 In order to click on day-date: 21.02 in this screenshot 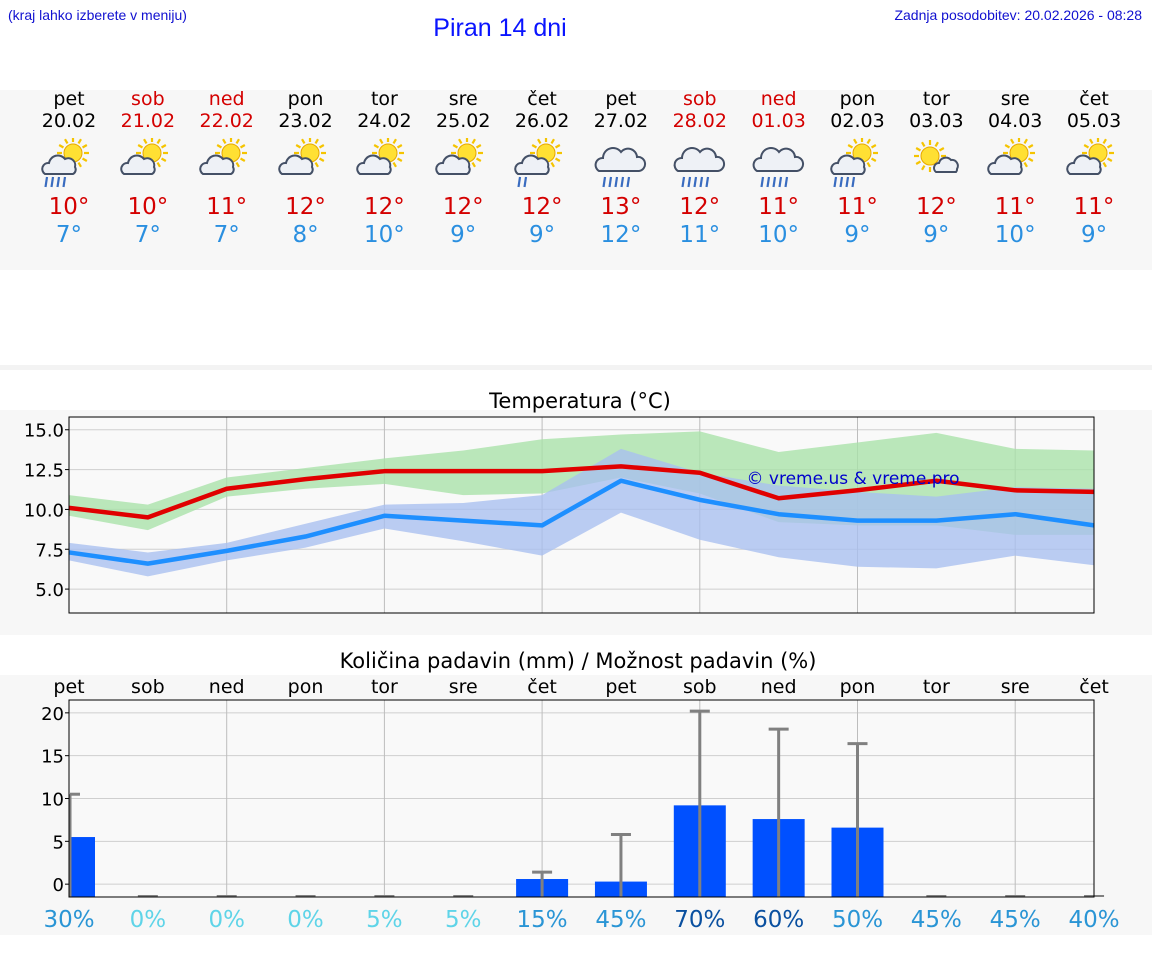, I will do `click(148, 121)`.